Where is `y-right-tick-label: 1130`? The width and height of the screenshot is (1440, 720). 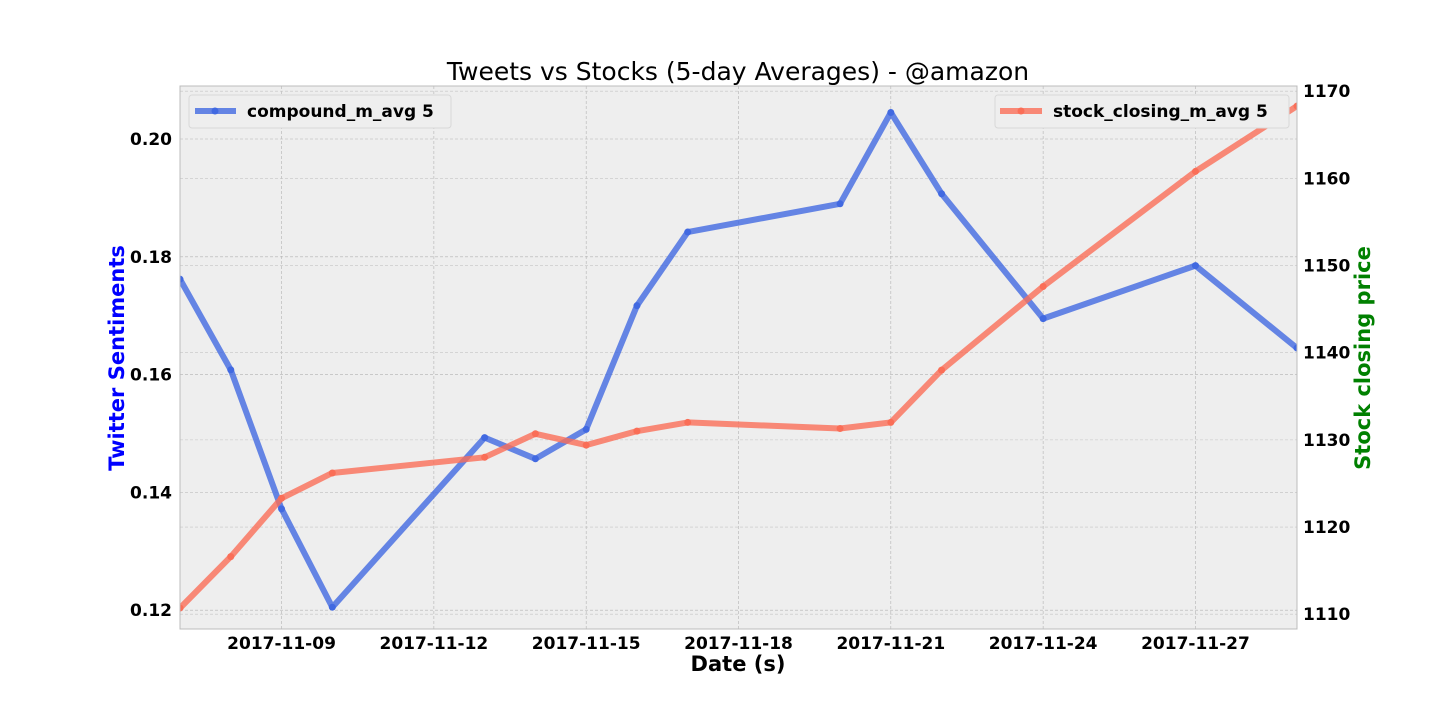
y-right-tick-label: 1130 is located at coordinates (1326, 441).